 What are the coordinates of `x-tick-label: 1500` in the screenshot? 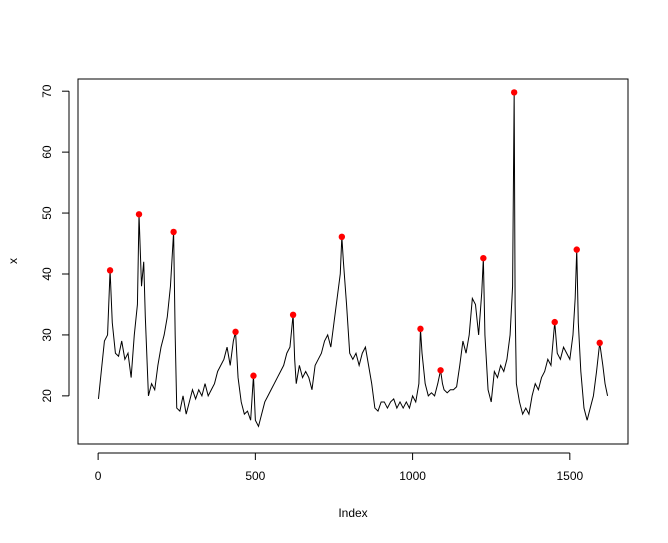 It's located at (569, 476).